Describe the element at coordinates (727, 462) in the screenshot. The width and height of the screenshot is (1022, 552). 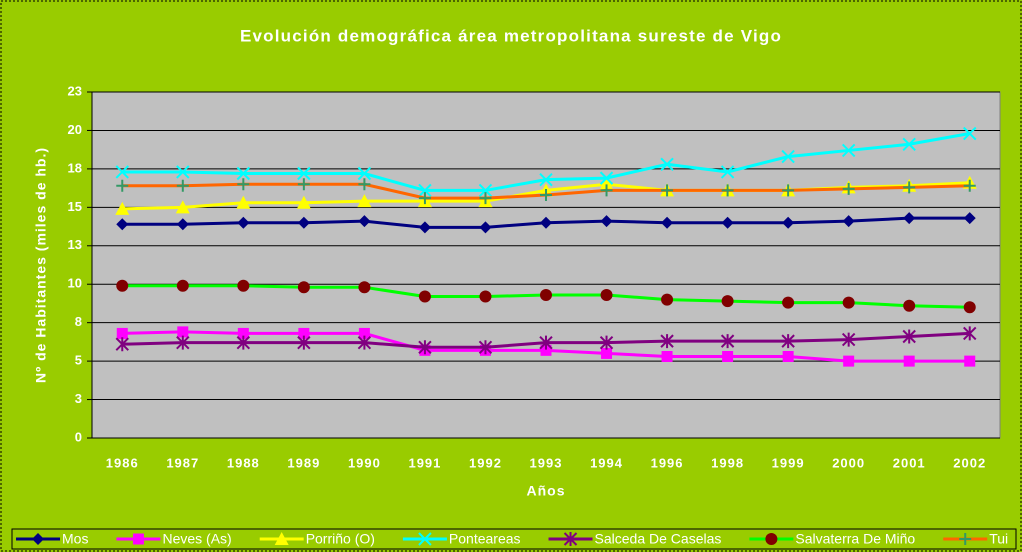
I see `x-tick-label: 1998` at that location.